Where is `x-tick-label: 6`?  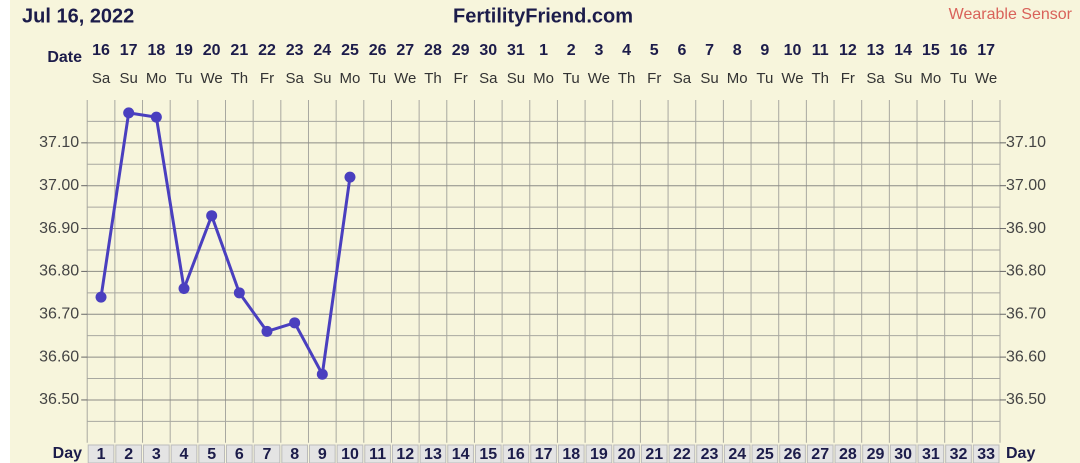
x-tick-label: 6 is located at coordinates (239, 454).